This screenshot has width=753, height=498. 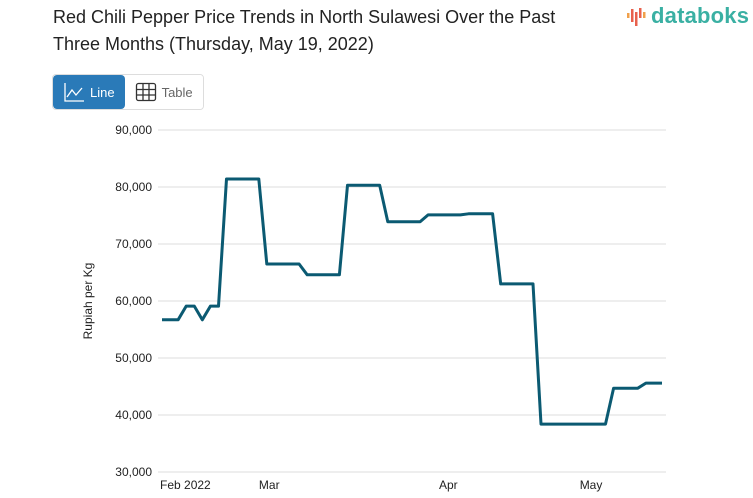 I want to click on y-tick-label: 70,000, so click(x=133, y=244).